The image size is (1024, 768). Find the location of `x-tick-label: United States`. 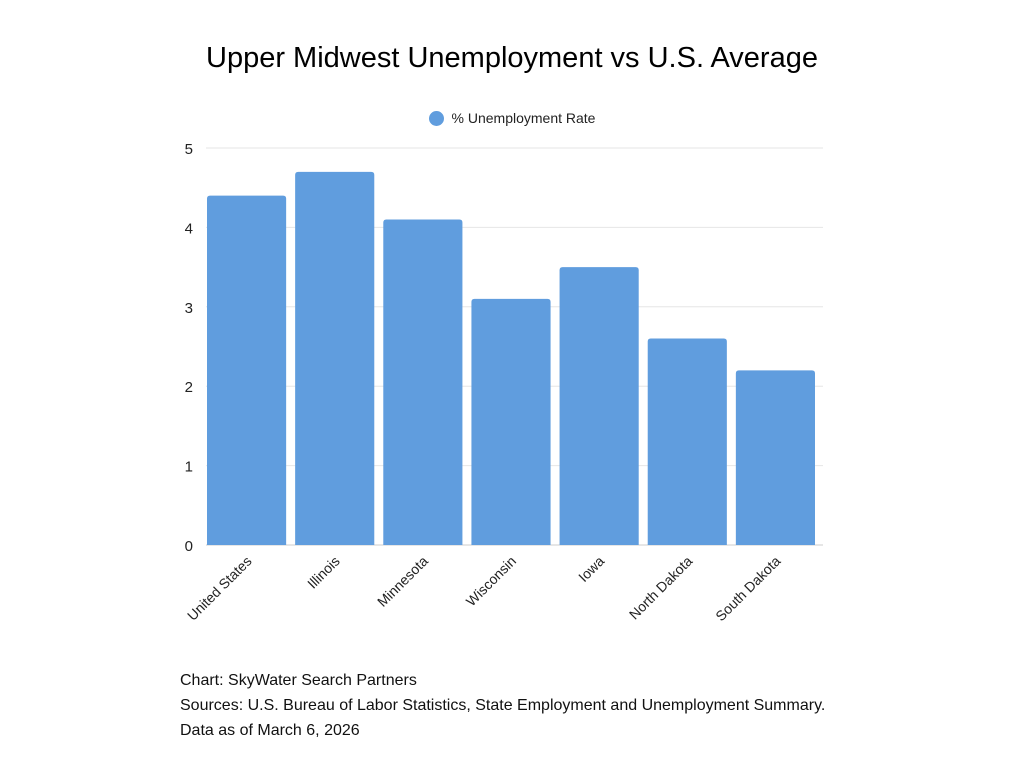

x-tick-label: United States is located at coordinates (219, 588).